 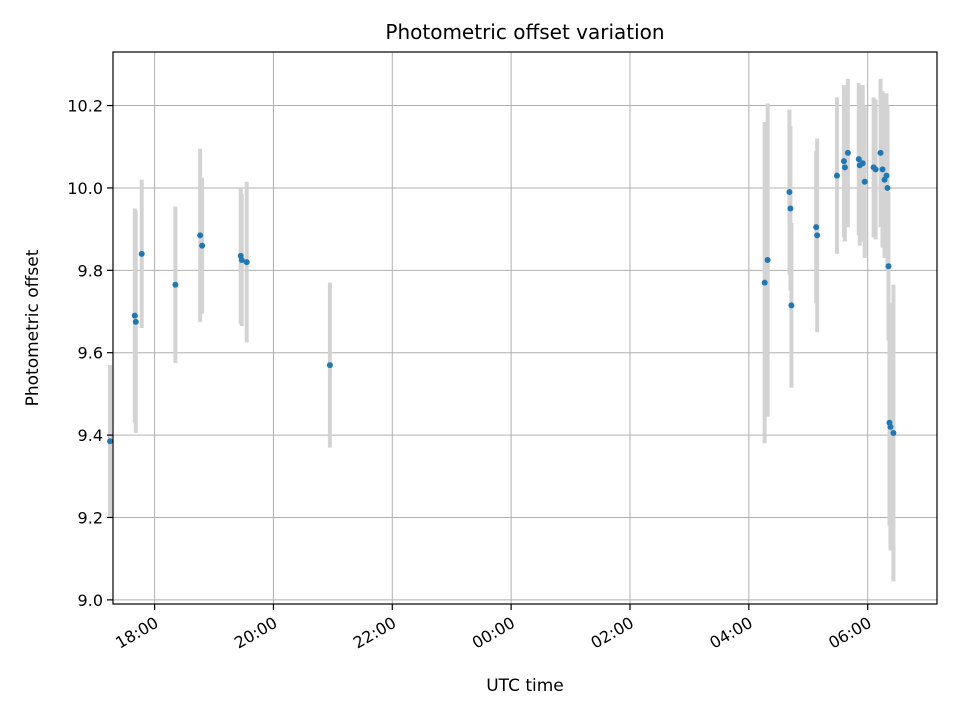 What do you see at coordinates (90, 270) in the screenshot?
I see `y-tick-label: 9.8` at bounding box center [90, 270].